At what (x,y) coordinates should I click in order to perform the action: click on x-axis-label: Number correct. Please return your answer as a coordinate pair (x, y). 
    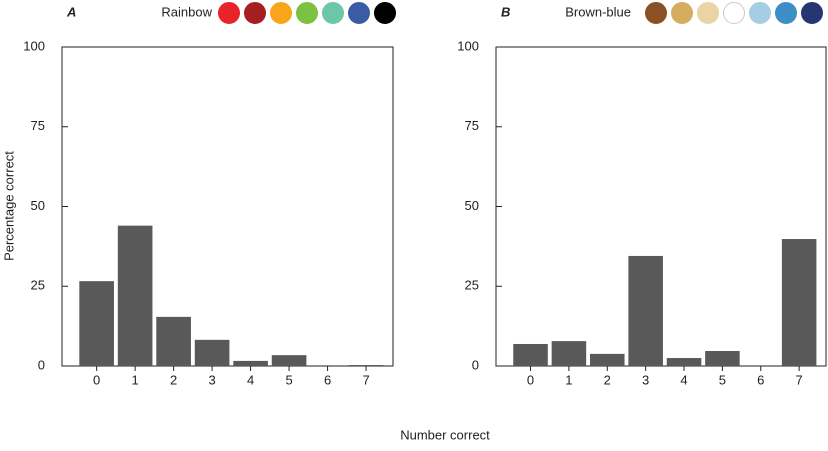
    Looking at the image, I should click on (445, 434).